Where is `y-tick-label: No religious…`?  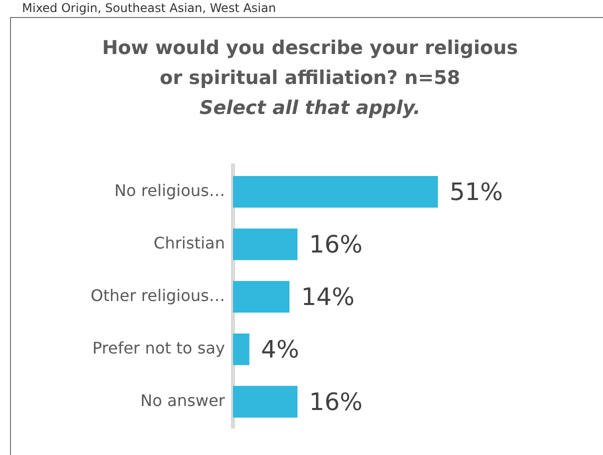
y-tick-label: No religious… is located at coordinates (169, 190).